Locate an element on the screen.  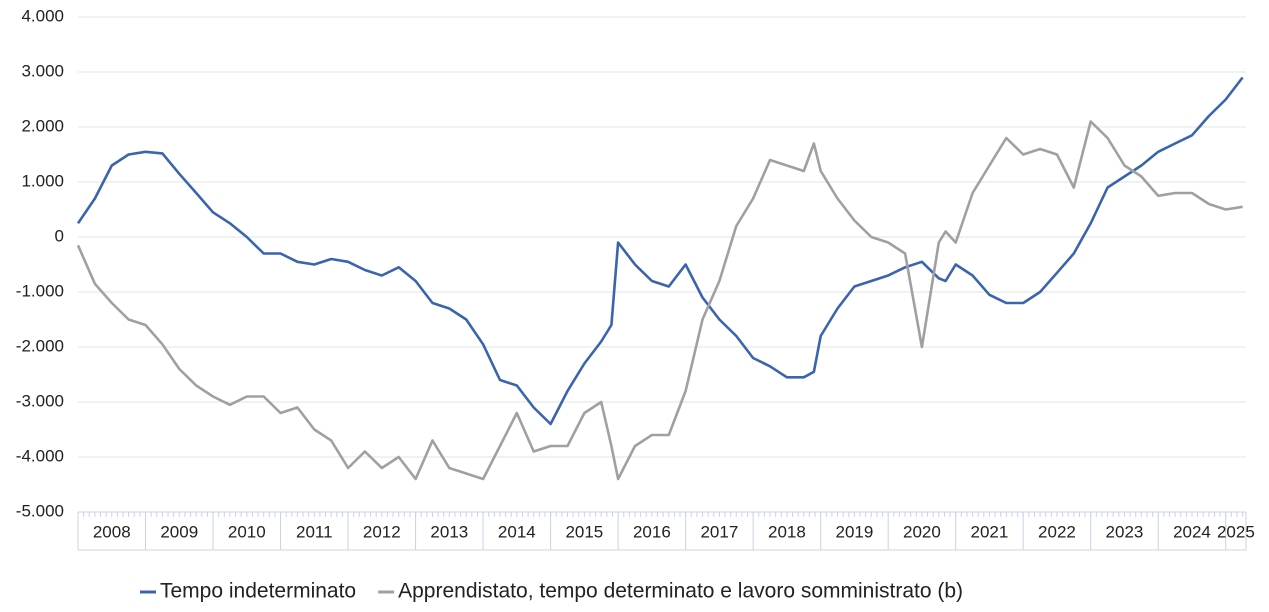
x-tick-label: 2025 is located at coordinates (1236, 531).